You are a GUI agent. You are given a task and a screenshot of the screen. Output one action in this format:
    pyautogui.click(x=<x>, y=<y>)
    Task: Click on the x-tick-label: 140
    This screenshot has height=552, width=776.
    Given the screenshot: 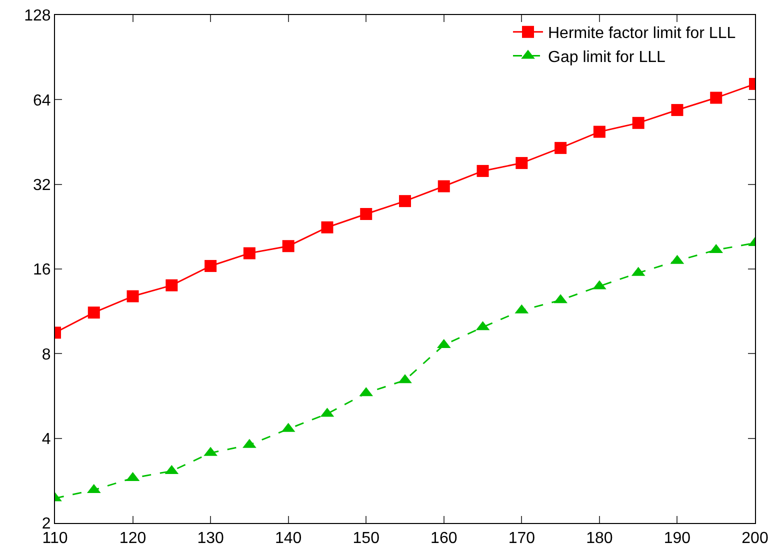 What is the action you would take?
    pyautogui.click(x=288, y=539)
    